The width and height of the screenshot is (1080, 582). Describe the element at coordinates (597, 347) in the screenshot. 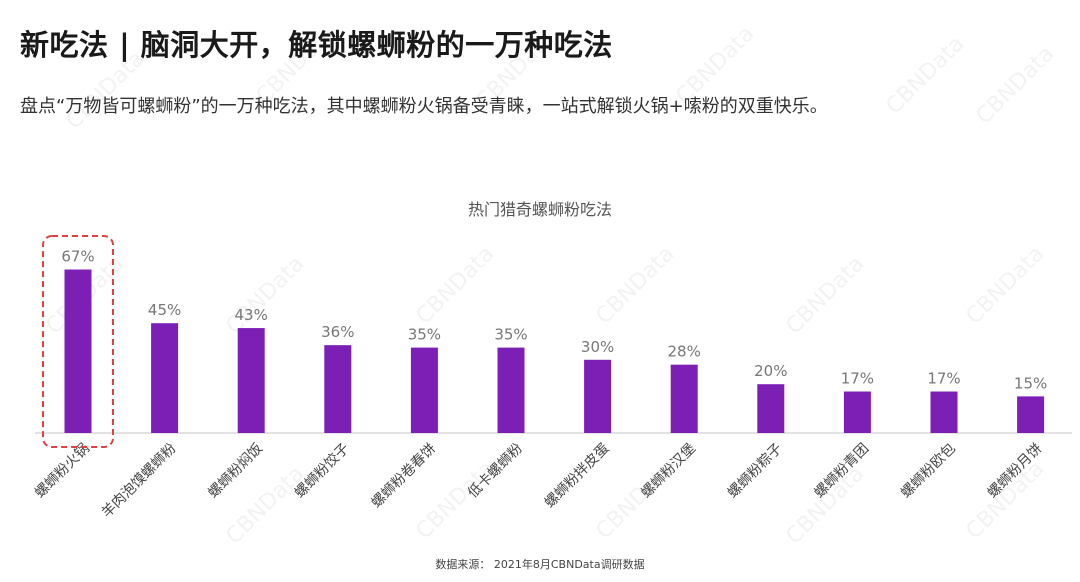

I see `data-label: 30%` at that location.